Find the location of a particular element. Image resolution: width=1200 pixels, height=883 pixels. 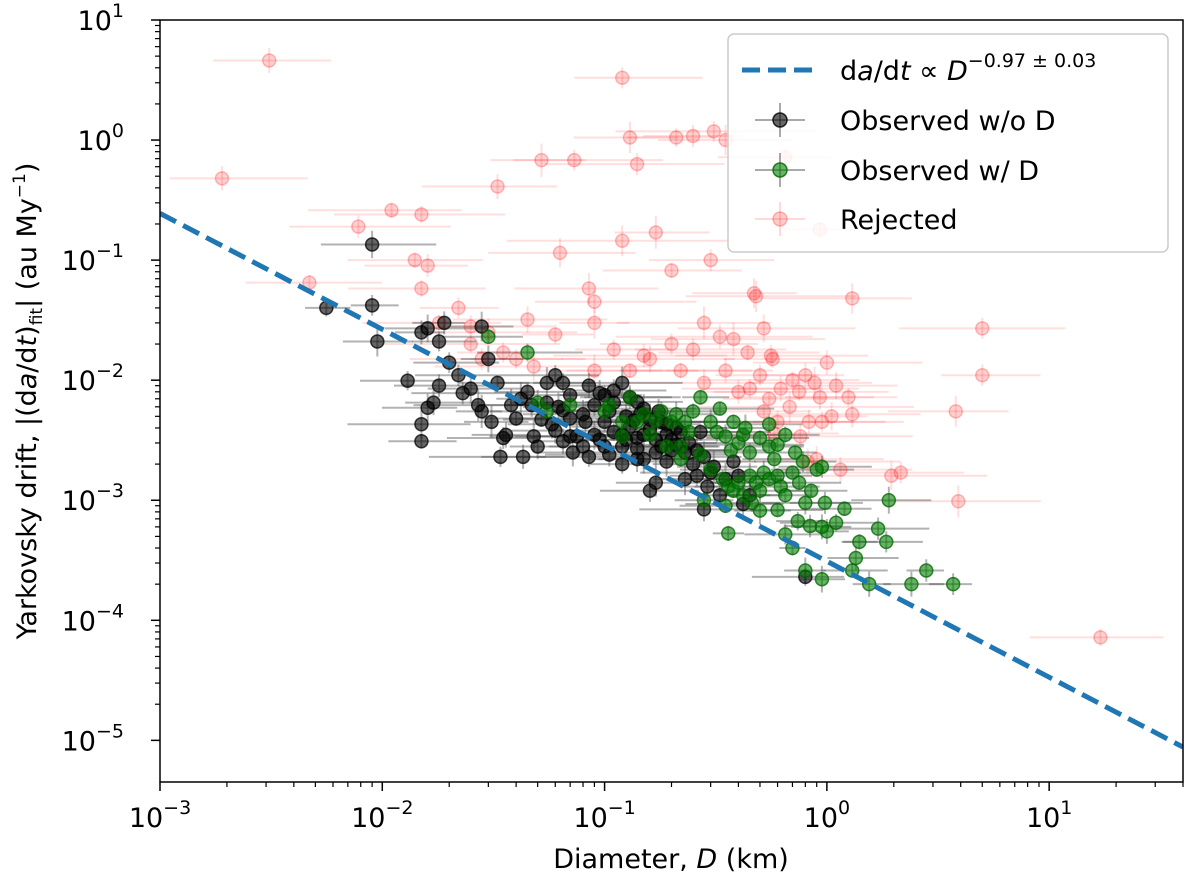

x-tick-label: 10⁻² is located at coordinates (382, 815).